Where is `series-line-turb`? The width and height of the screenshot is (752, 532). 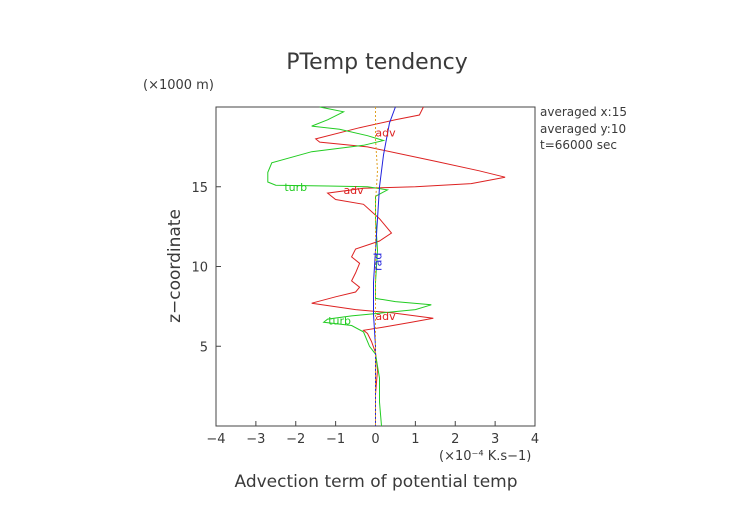
series-line-turb is located at coordinates (349, 266).